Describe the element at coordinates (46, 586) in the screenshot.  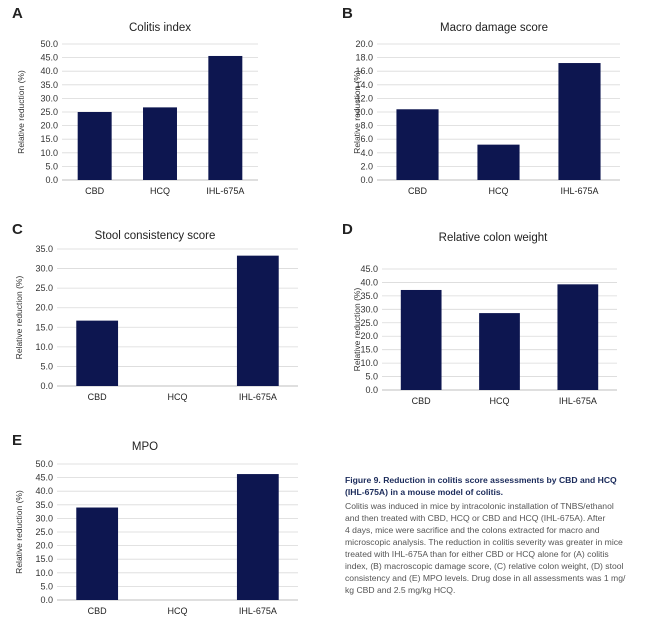
I see `y-tick-label: 5.0` at that location.